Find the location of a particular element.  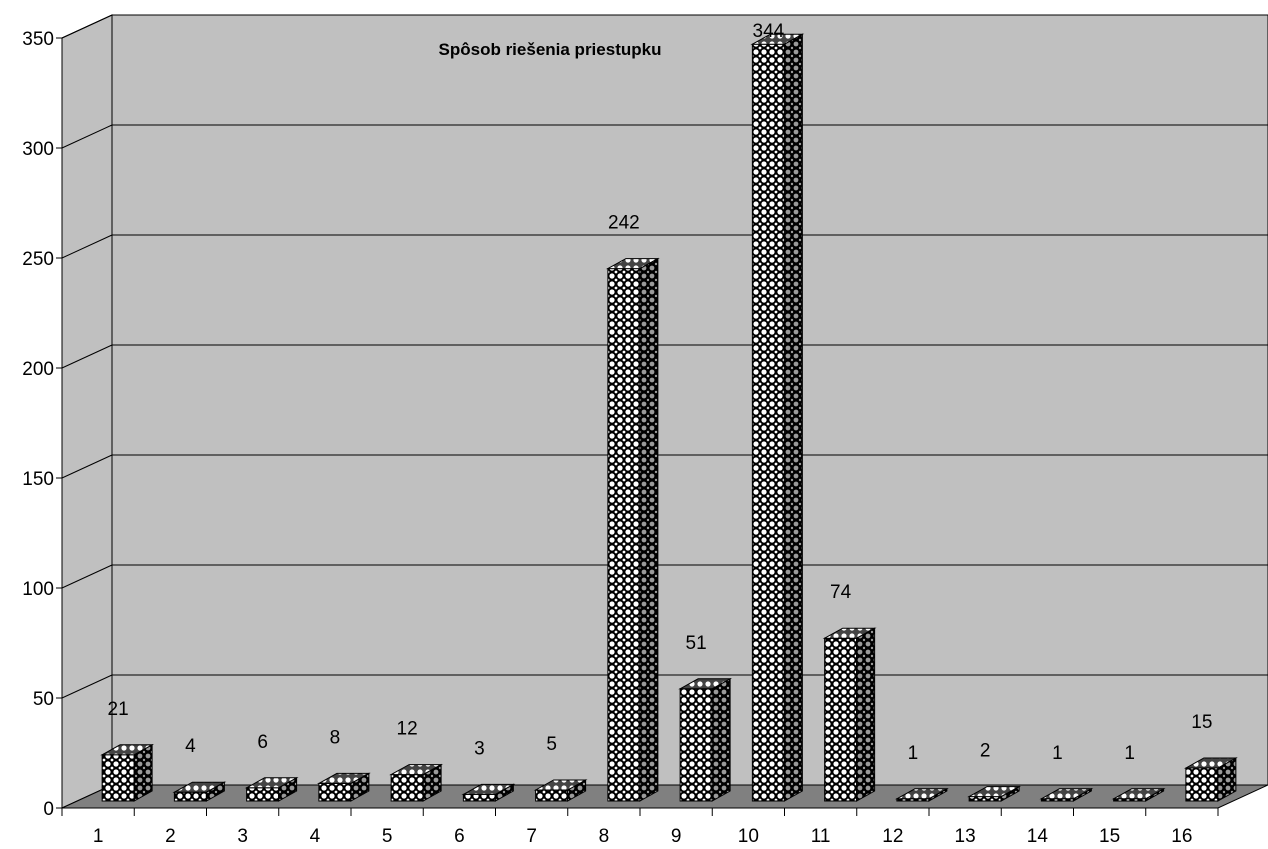

x-tick-label: 13 is located at coordinates (965, 836).